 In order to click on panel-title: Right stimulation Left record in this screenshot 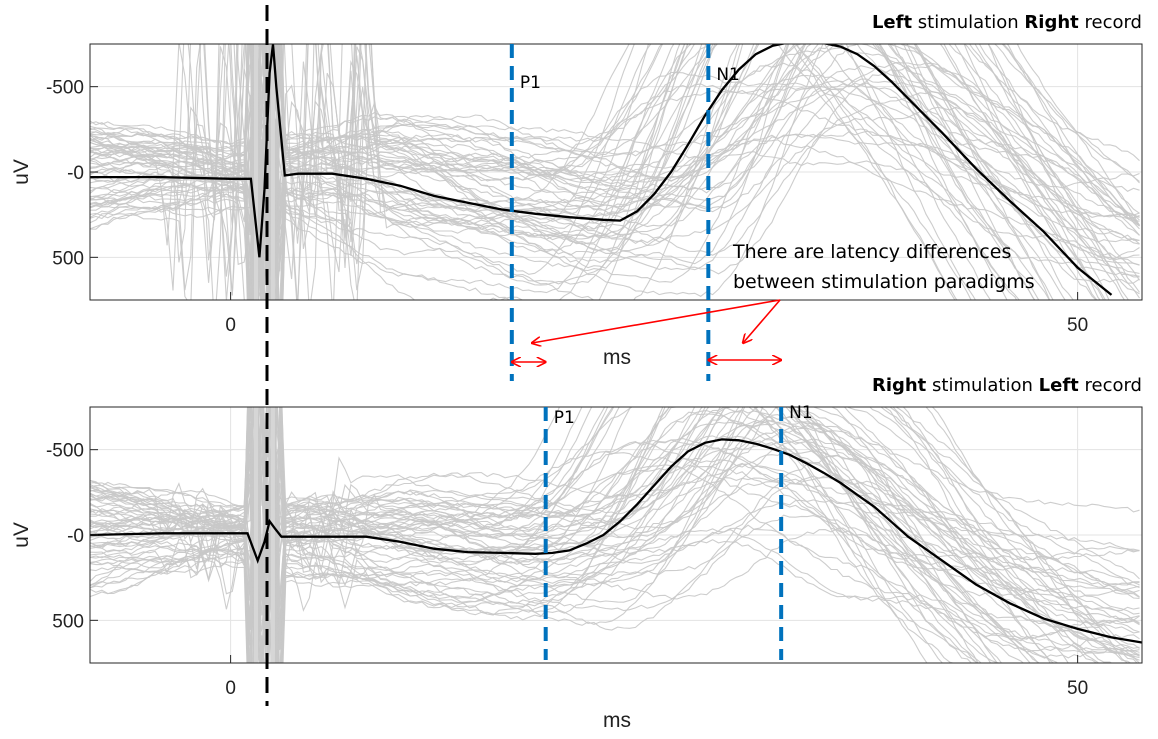, I will do `click(1007, 385)`.